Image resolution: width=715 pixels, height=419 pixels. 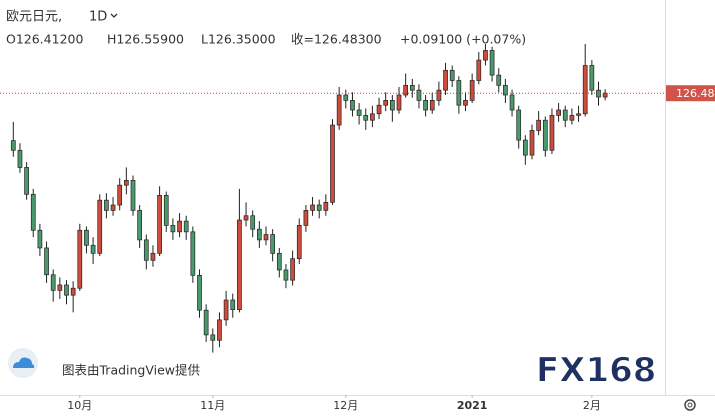 What do you see at coordinates (131, 370) in the screenshot?
I see `credit: 图表由TradingView提供` at bounding box center [131, 370].